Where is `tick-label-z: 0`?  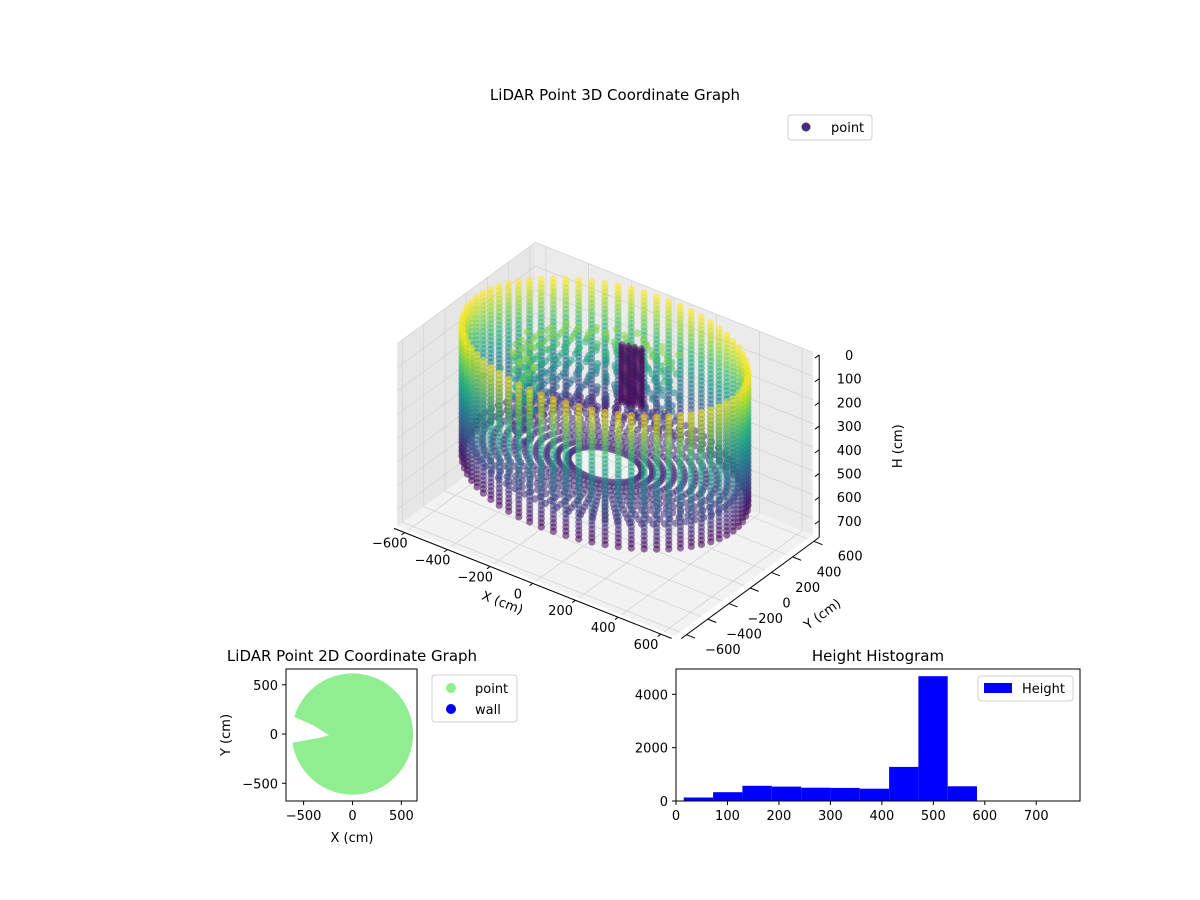
tick-label-z: 0 is located at coordinates (849, 356).